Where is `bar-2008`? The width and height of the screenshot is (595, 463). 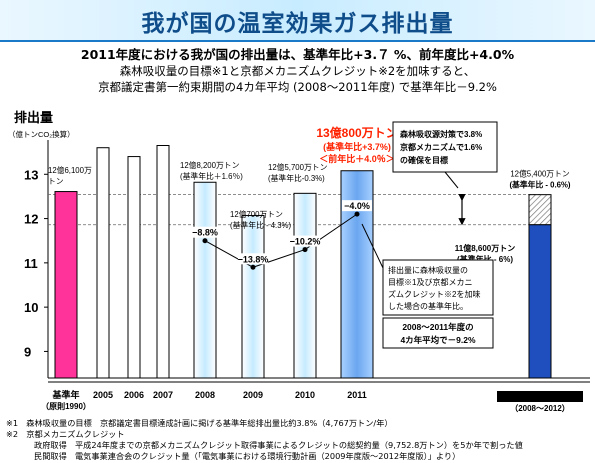 bar-2008 is located at coordinates (205, 280).